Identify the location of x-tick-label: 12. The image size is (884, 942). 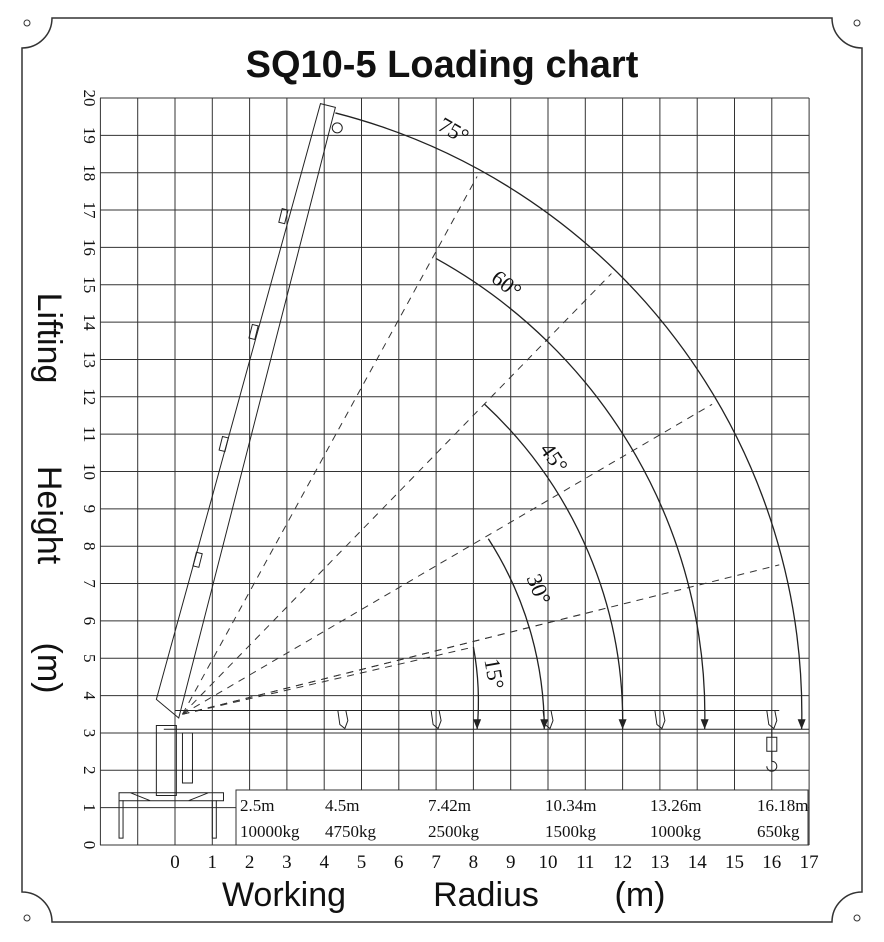
(622, 862).